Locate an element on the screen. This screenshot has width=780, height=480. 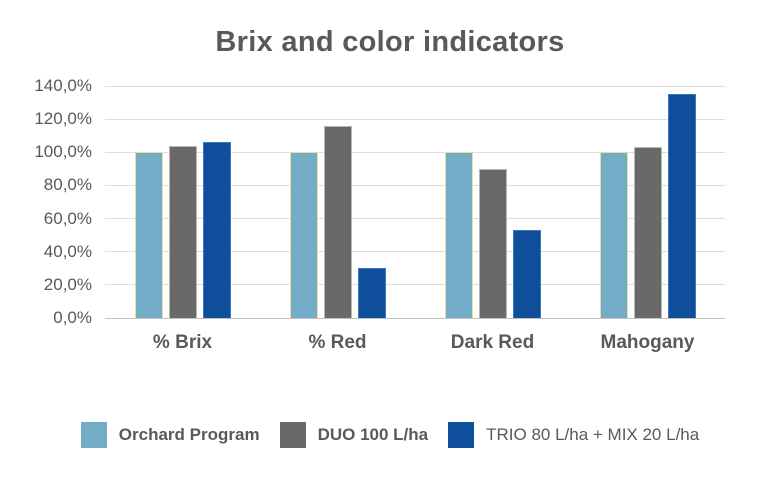
chart-title: Brix and color indicators is located at coordinates (390, 42).